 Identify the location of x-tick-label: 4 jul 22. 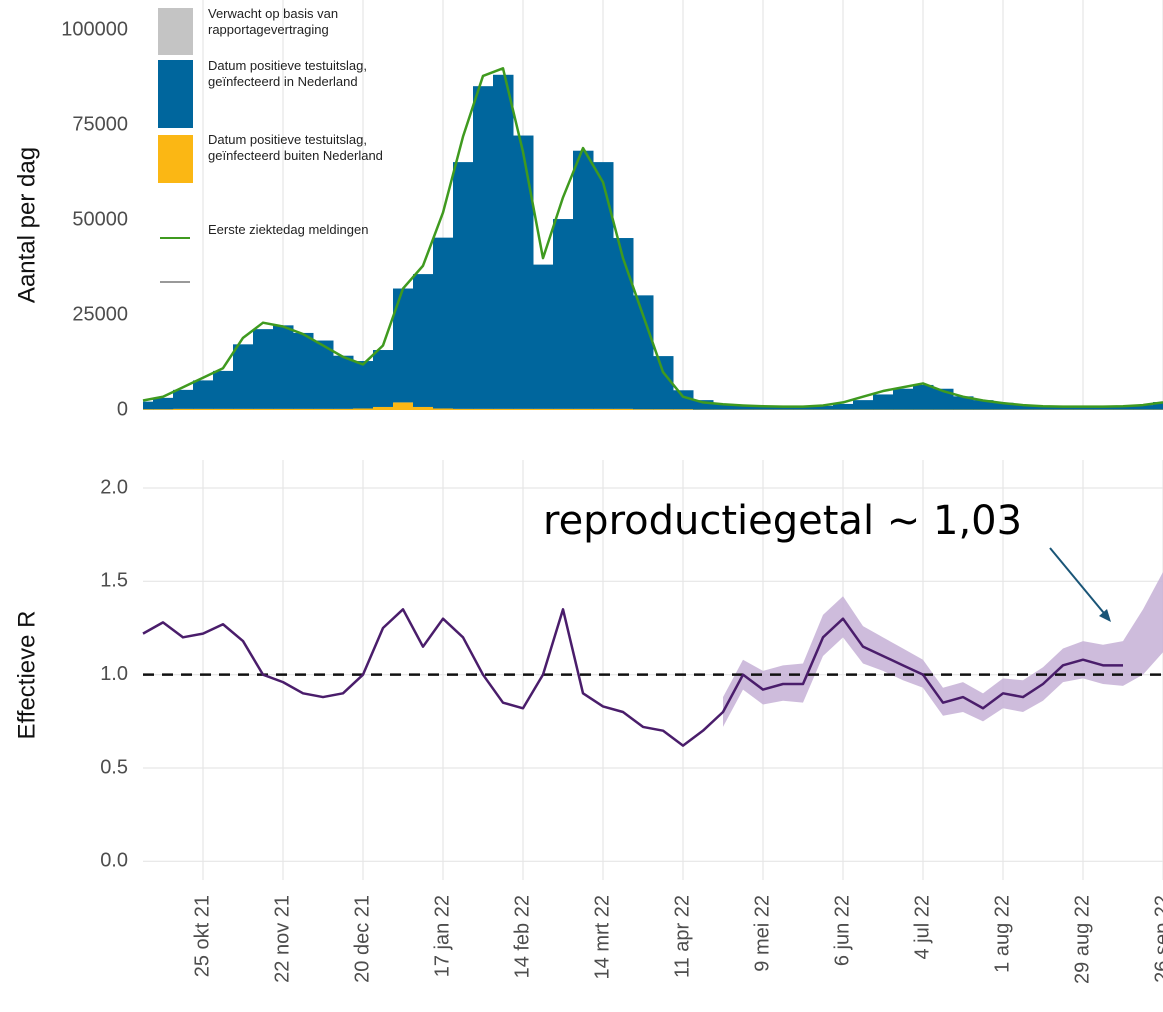
(922, 927).